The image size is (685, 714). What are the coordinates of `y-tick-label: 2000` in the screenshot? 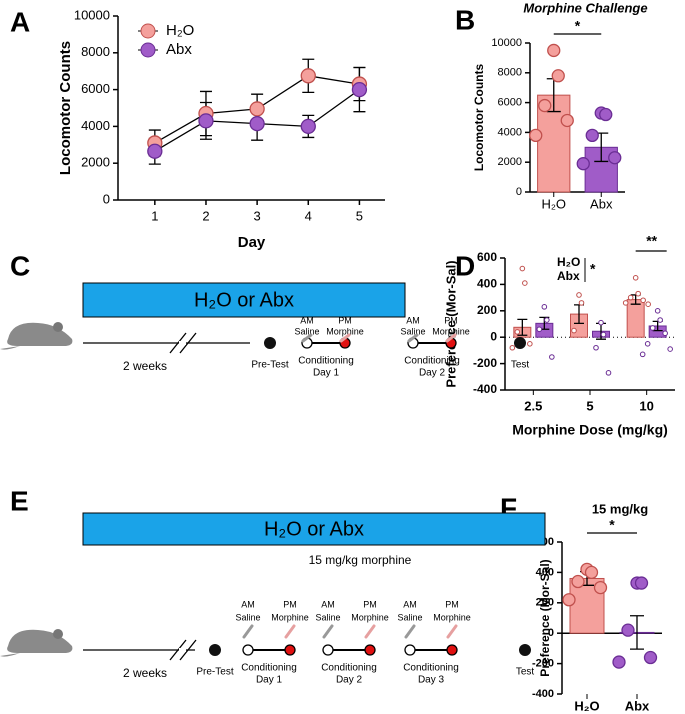 It's located at (510, 162).